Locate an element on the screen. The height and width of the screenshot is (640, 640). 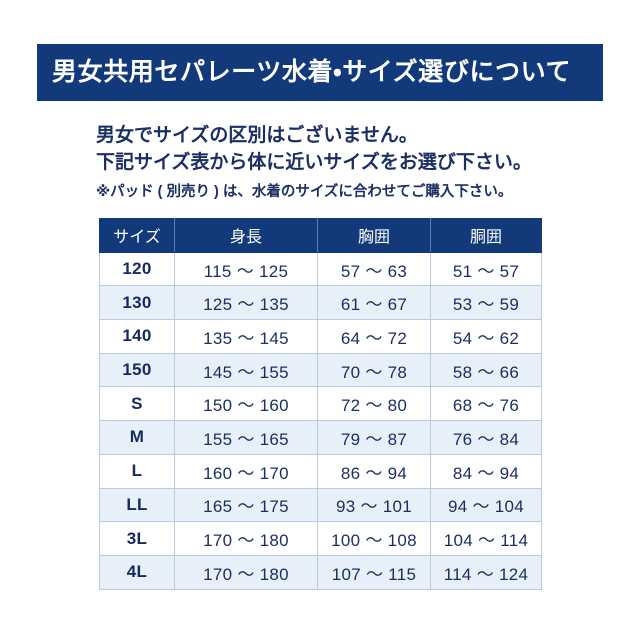
cell-chest: 100 〜 108 is located at coordinates (374, 538).